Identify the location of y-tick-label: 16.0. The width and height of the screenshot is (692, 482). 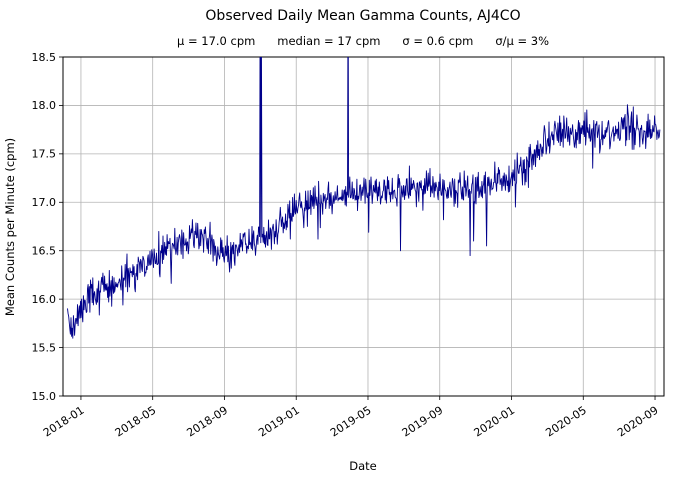
(44, 299).